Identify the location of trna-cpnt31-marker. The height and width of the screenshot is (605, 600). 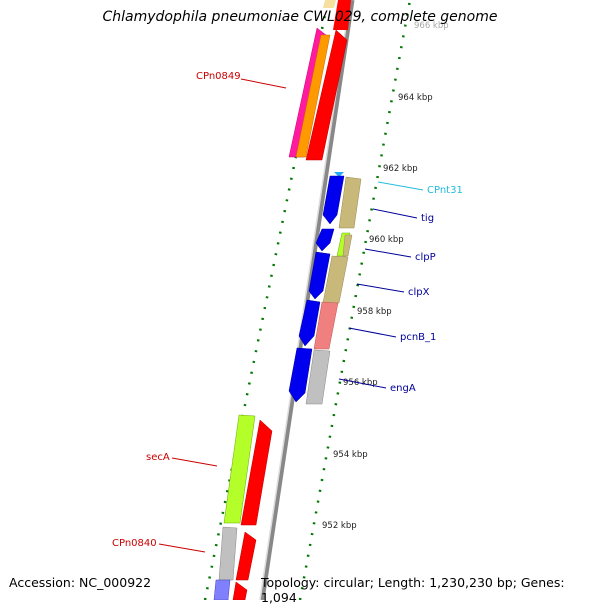
(339, 174).